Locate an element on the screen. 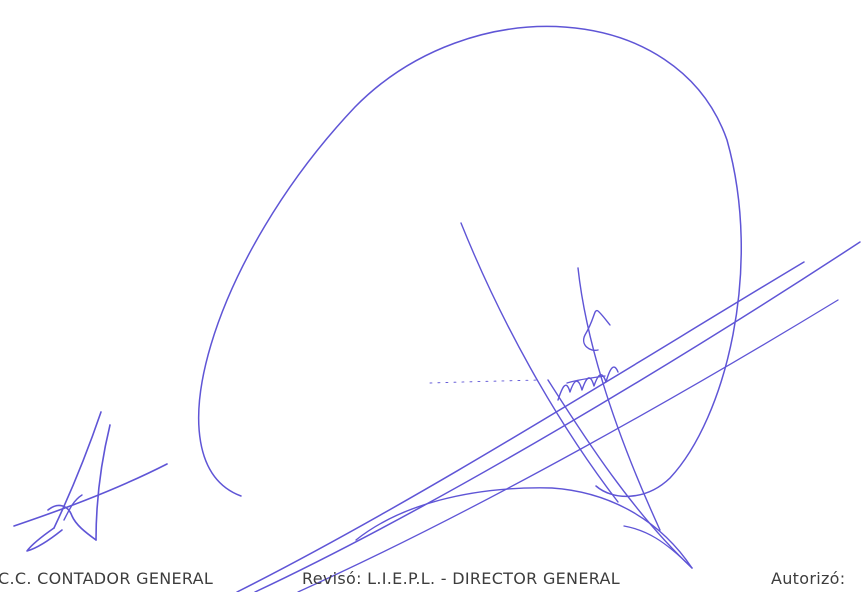 This screenshot has height=592, width=866. footer-caption-autorizo: Autorizó: is located at coordinates (808, 578).